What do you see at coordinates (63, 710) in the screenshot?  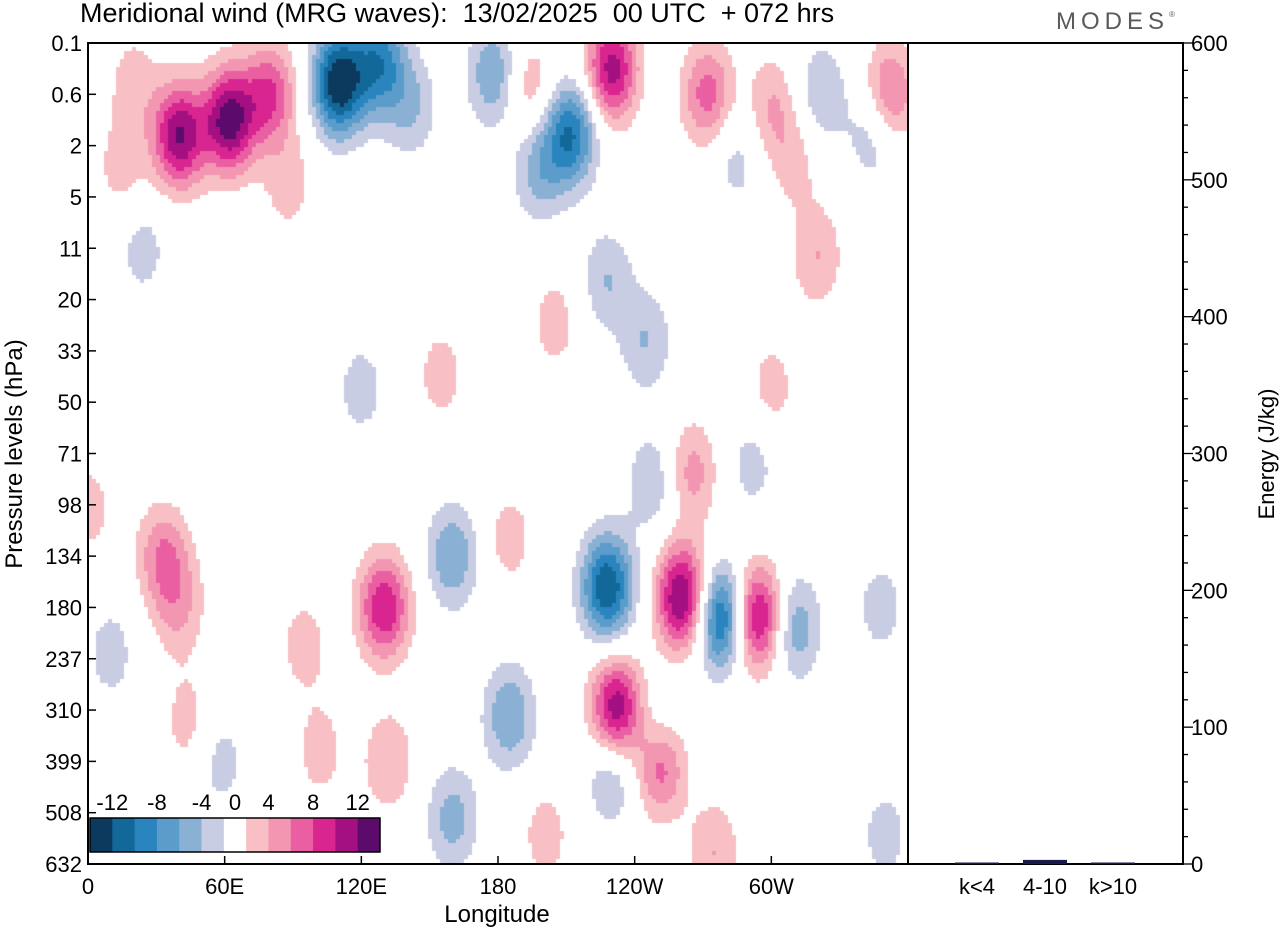 I see `y-tick-label: 310` at bounding box center [63, 710].